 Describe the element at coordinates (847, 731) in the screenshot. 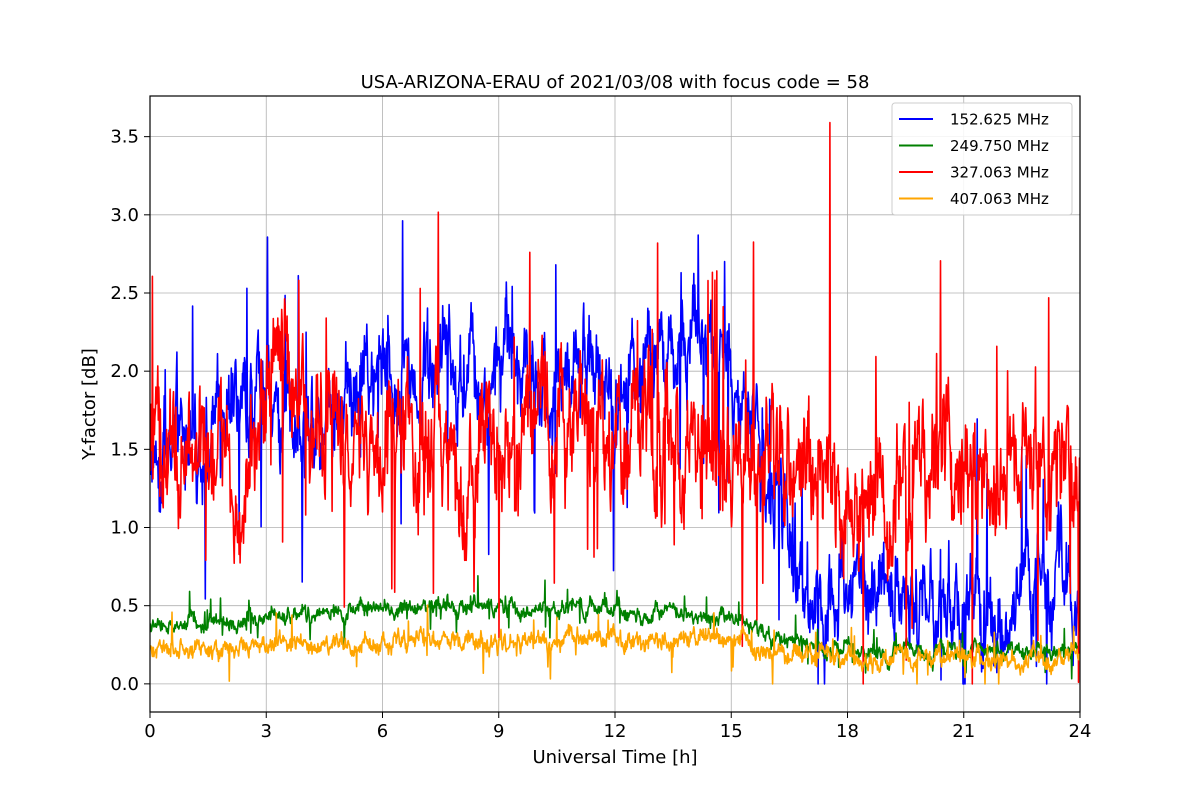

I see `x-tick-label: 18` at that location.